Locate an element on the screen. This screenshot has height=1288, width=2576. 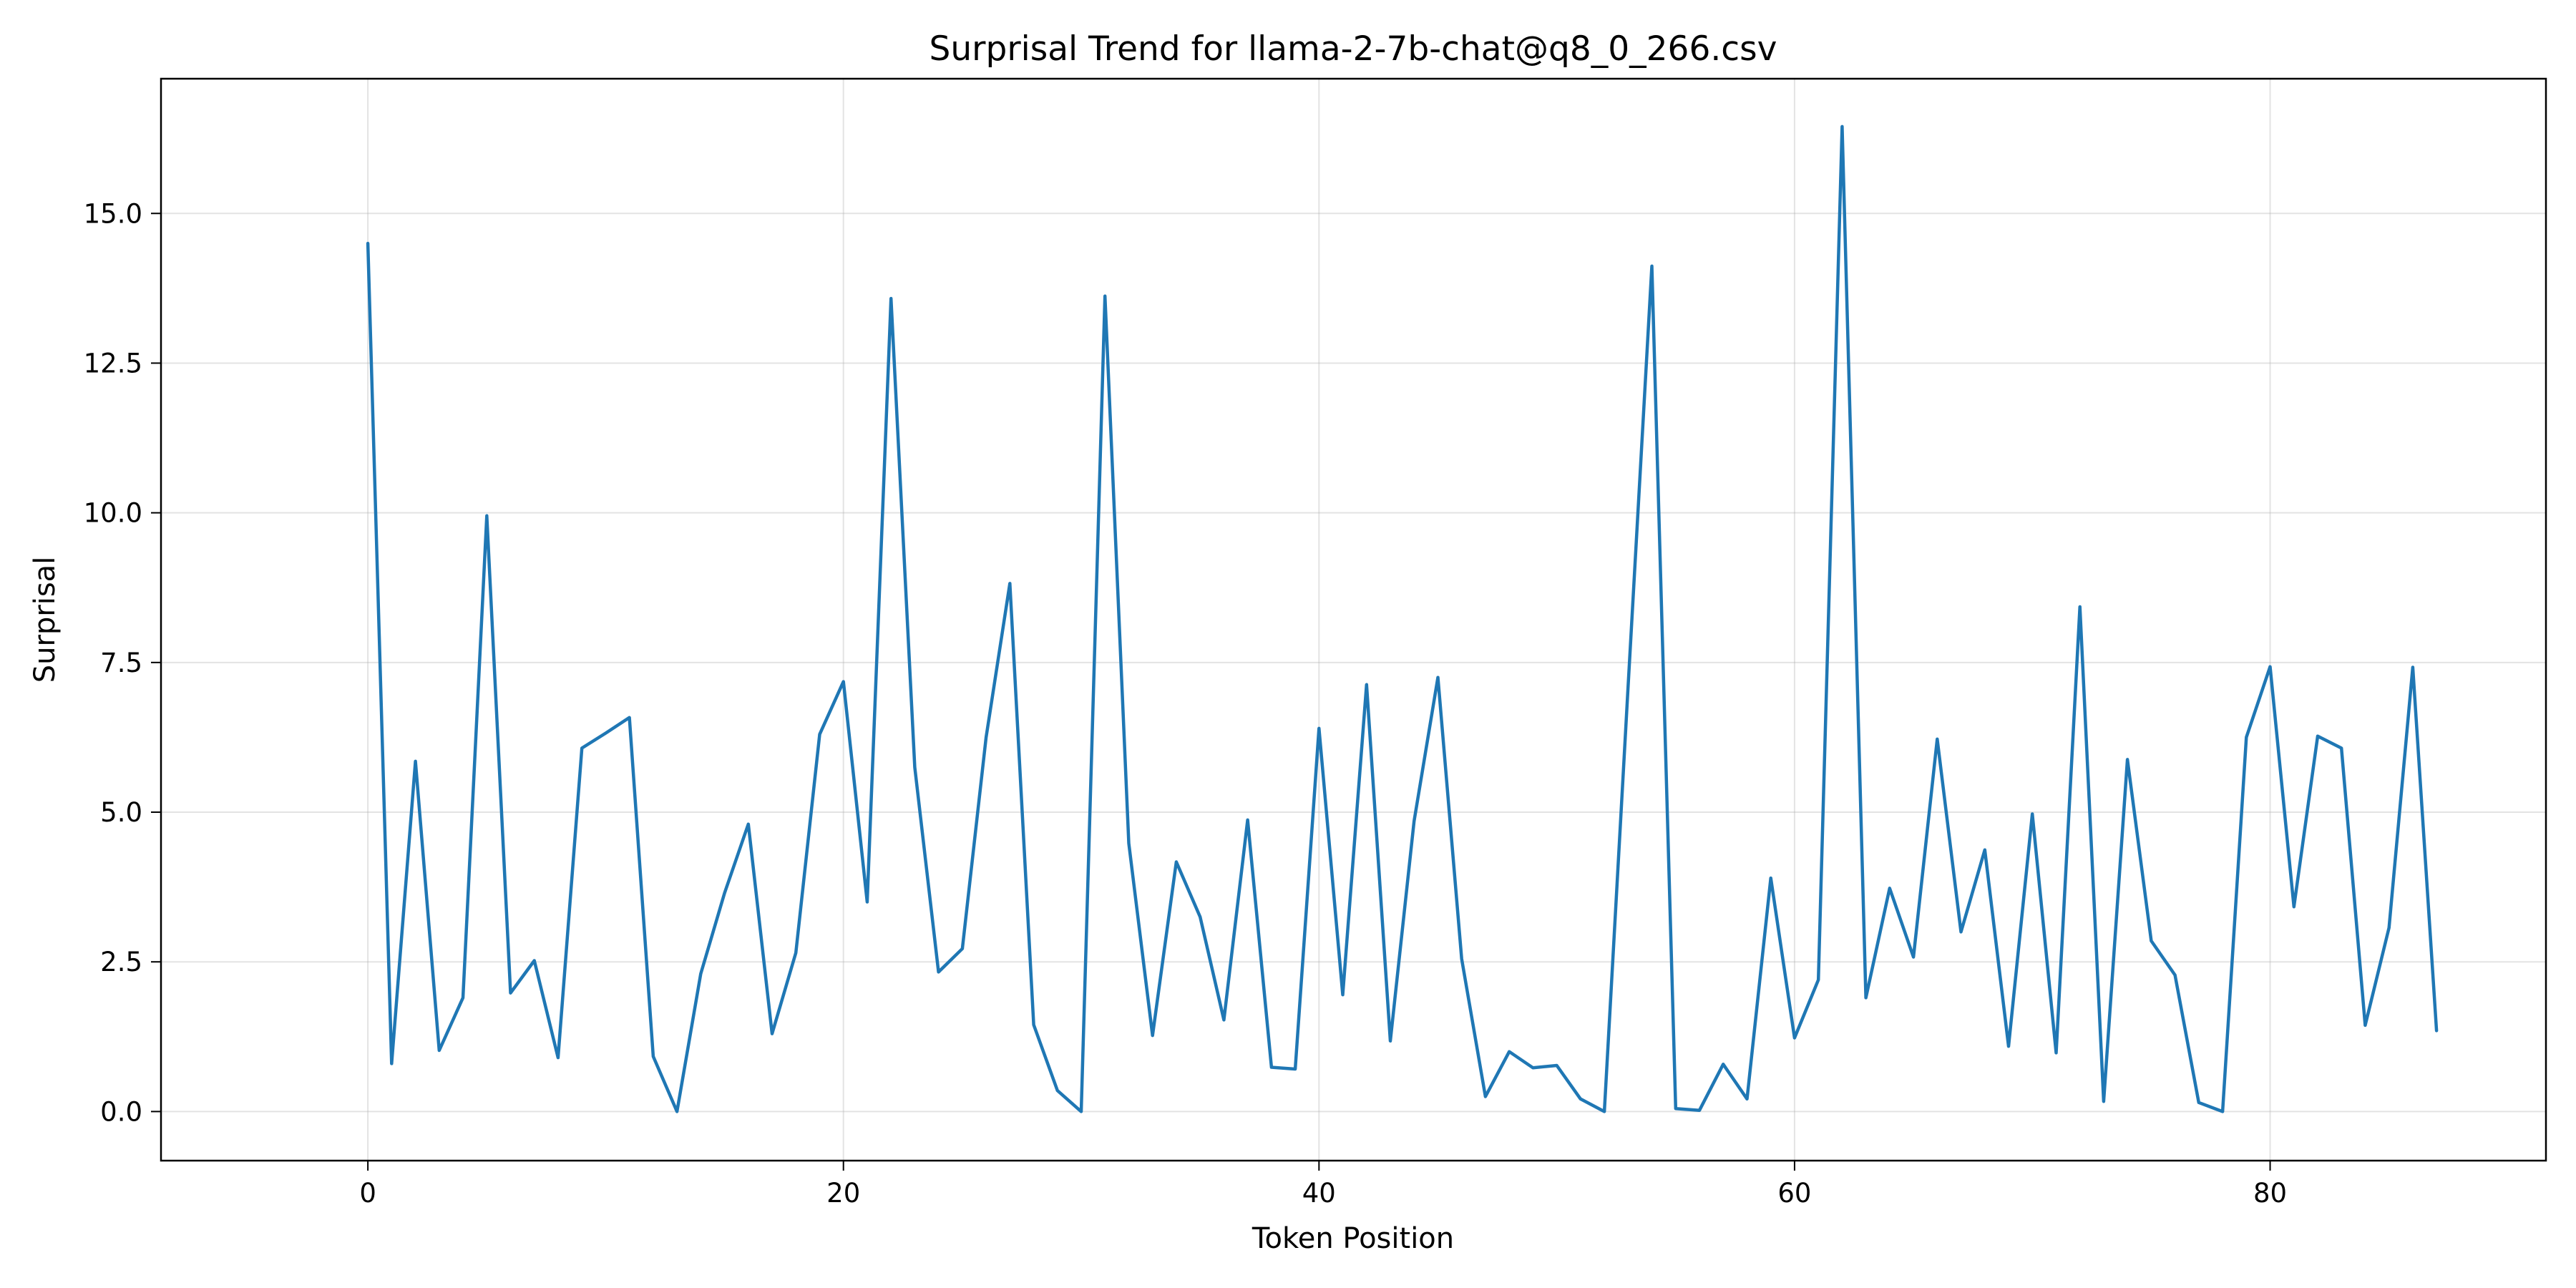
y-tick-label: 10.0 is located at coordinates (113, 513).